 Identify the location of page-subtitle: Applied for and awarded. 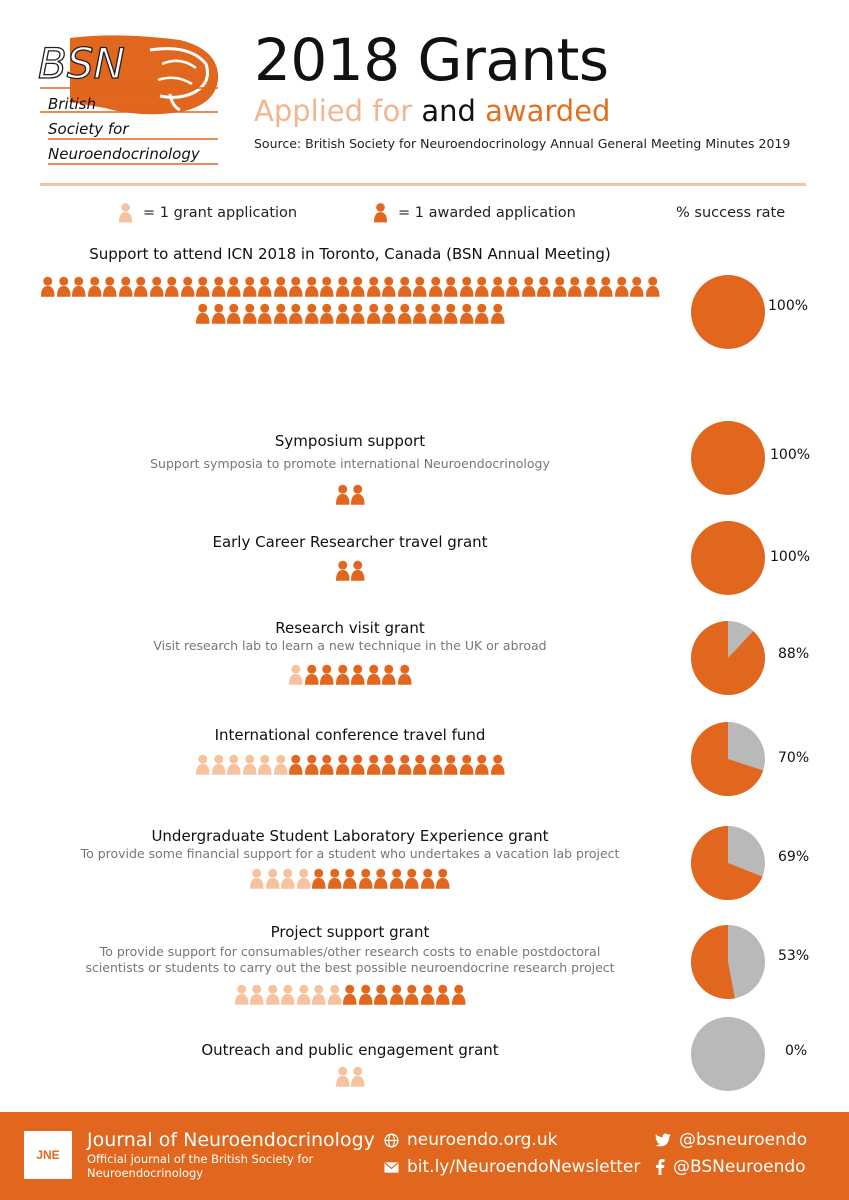
(432, 111).